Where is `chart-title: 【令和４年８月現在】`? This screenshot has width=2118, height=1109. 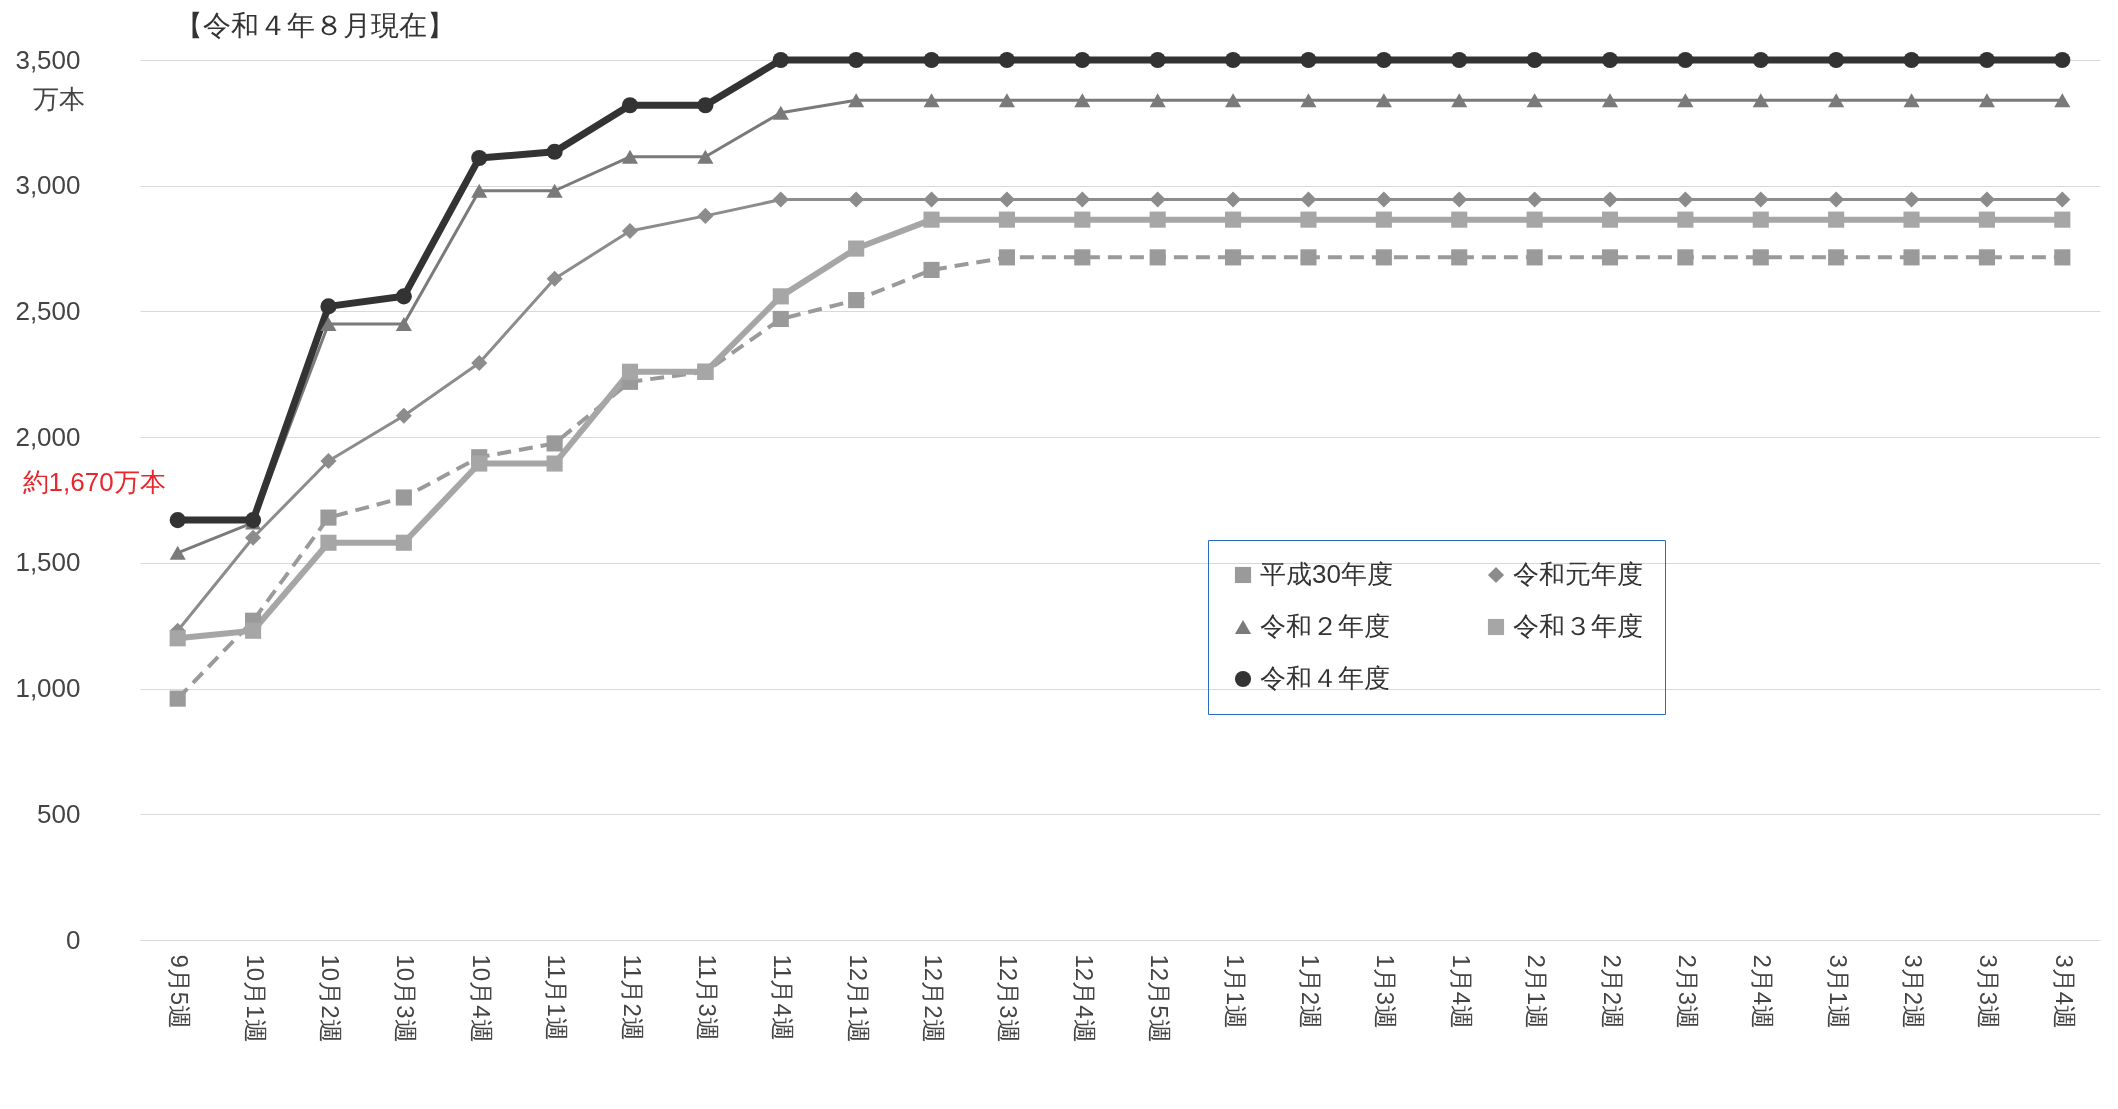 chart-title: 【令和４年８月現在】 is located at coordinates (314, 25).